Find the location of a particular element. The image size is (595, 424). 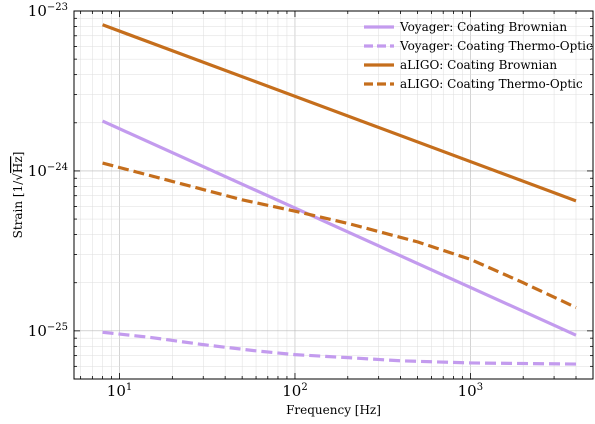

y-axis-label-root: Hz is located at coordinates (18, 164).